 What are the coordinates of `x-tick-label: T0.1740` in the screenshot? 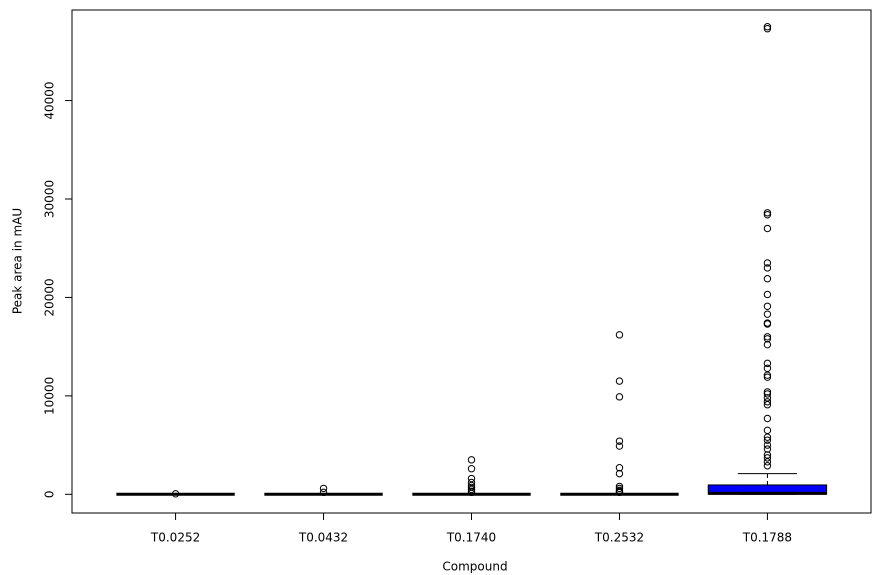 It's located at (471, 538).